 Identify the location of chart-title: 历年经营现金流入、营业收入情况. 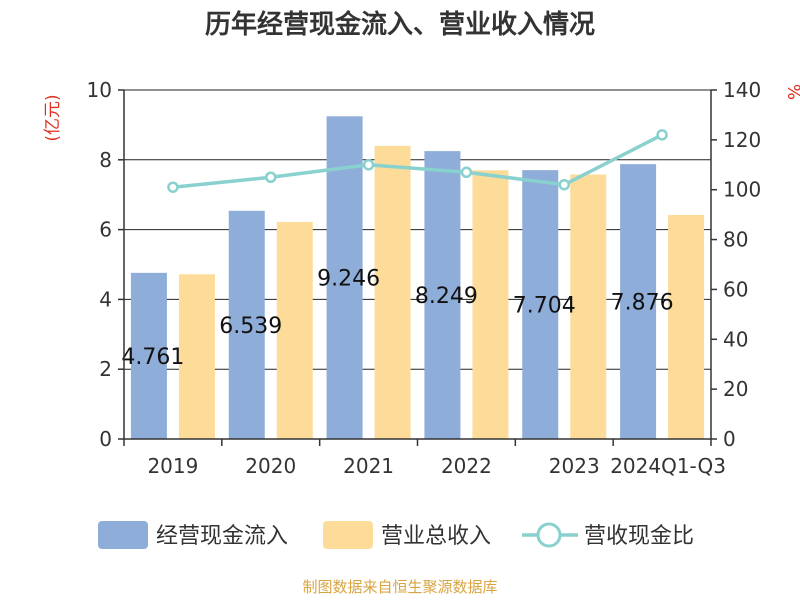
(400, 24).